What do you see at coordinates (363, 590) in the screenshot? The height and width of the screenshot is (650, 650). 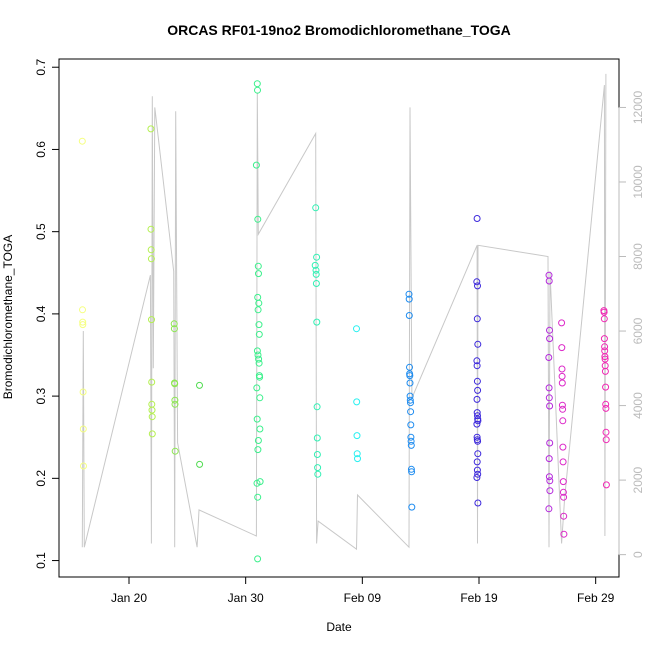 I see `x-axis: Jan 20 Jan 30 Feb 09 Feb 19 Feb 29` at bounding box center [363, 590].